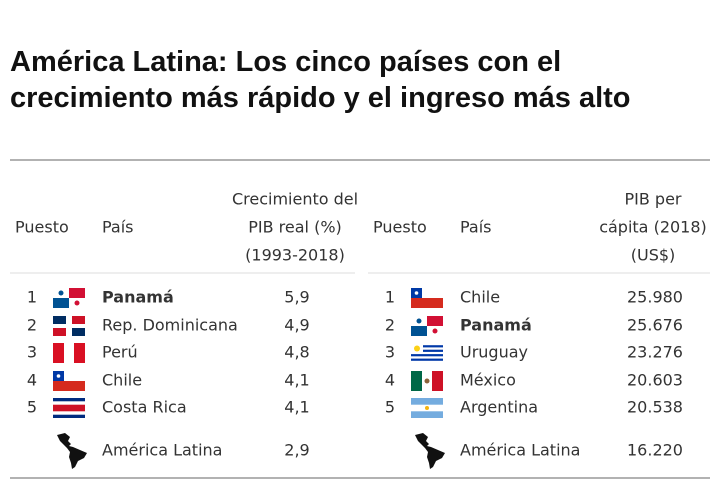 The width and height of the screenshot is (720, 500). I want to click on header-value: PIB real (%), so click(295, 227).